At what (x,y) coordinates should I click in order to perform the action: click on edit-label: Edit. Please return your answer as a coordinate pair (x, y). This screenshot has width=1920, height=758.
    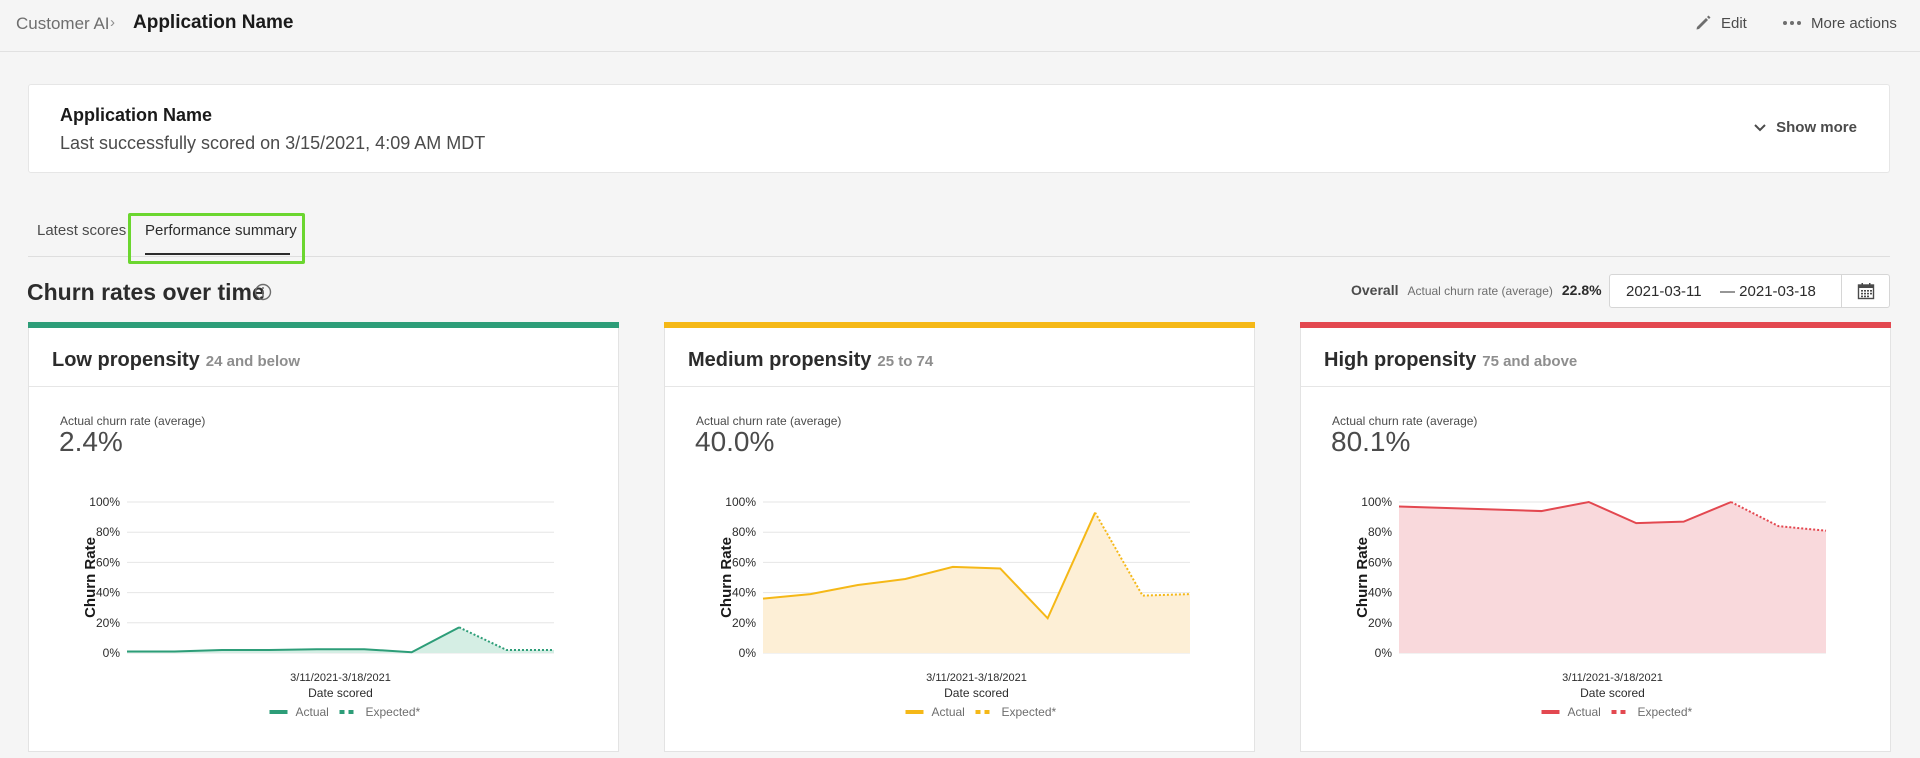
    Looking at the image, I should click on (1734, 23).